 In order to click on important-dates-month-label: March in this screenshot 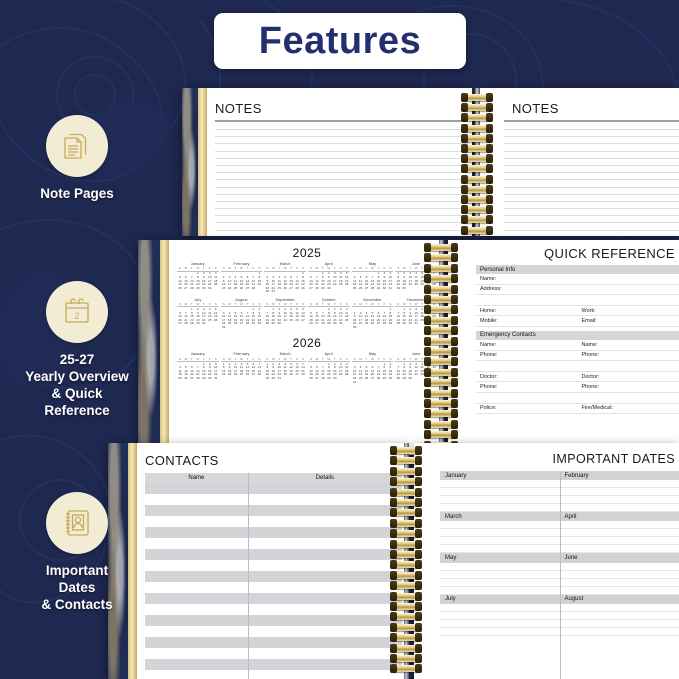, I will do `click(453, 516)`.